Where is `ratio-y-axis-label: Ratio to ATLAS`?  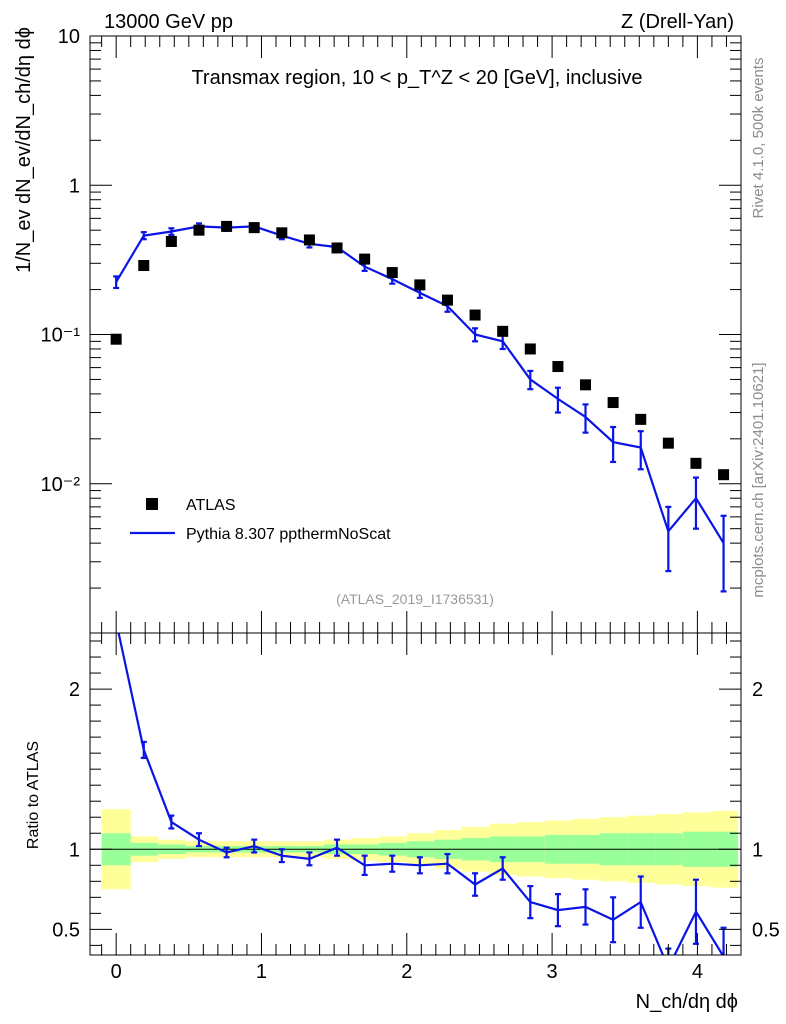
ratio-y-axis-label: Ratio to ATLAS is located at coordinates (33, 795).